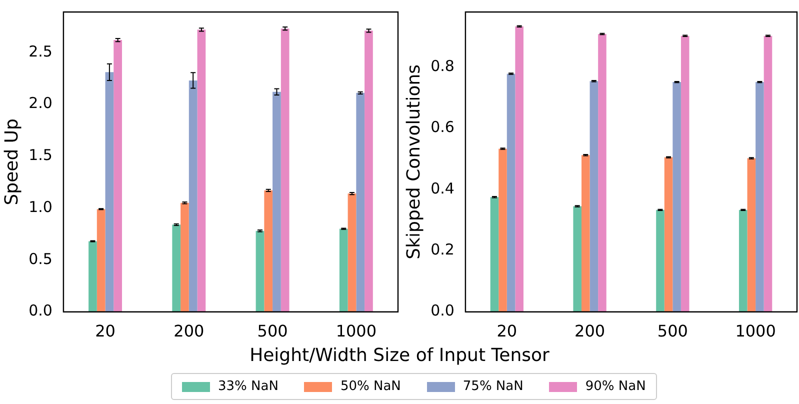 This screenshot has width=799, height=404. Describe the element at coordinates (11, 162) in the screenshot. I see `y-axis-title: Speed Up` at that location.